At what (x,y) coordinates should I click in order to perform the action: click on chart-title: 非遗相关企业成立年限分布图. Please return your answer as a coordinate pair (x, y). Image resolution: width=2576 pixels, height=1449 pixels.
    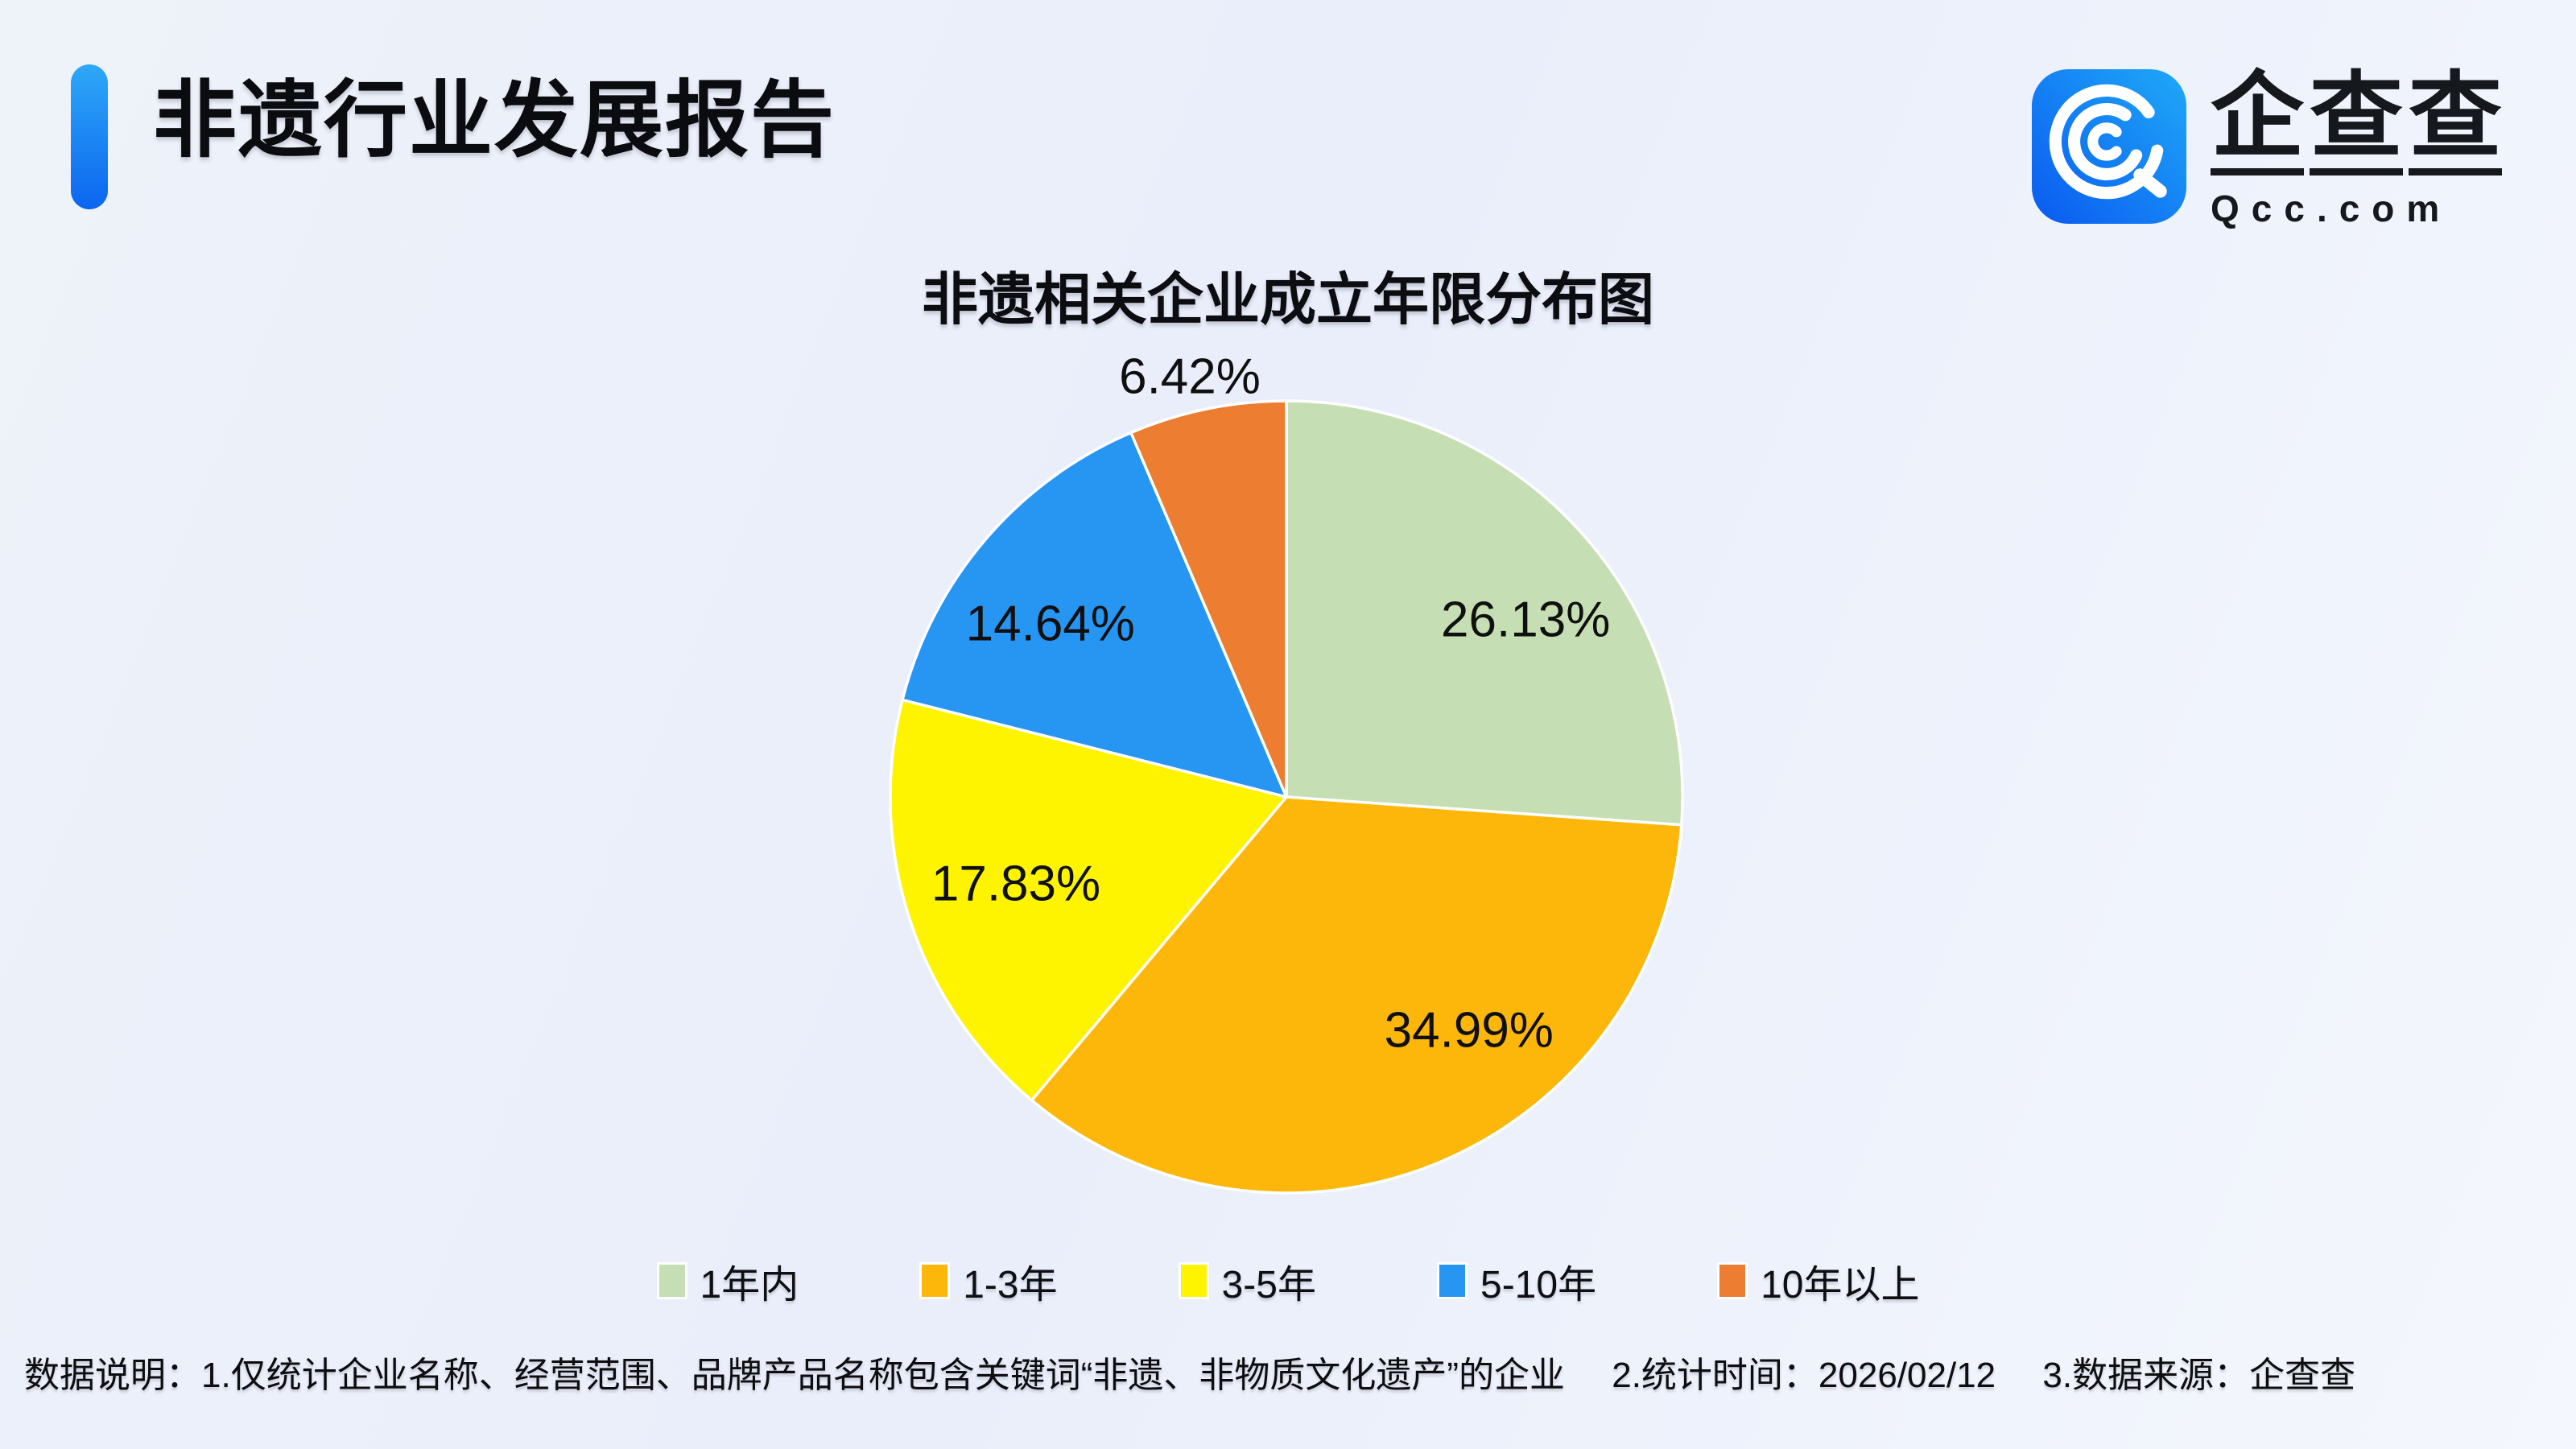
    Looking at the image, I should click on (1288, 299).